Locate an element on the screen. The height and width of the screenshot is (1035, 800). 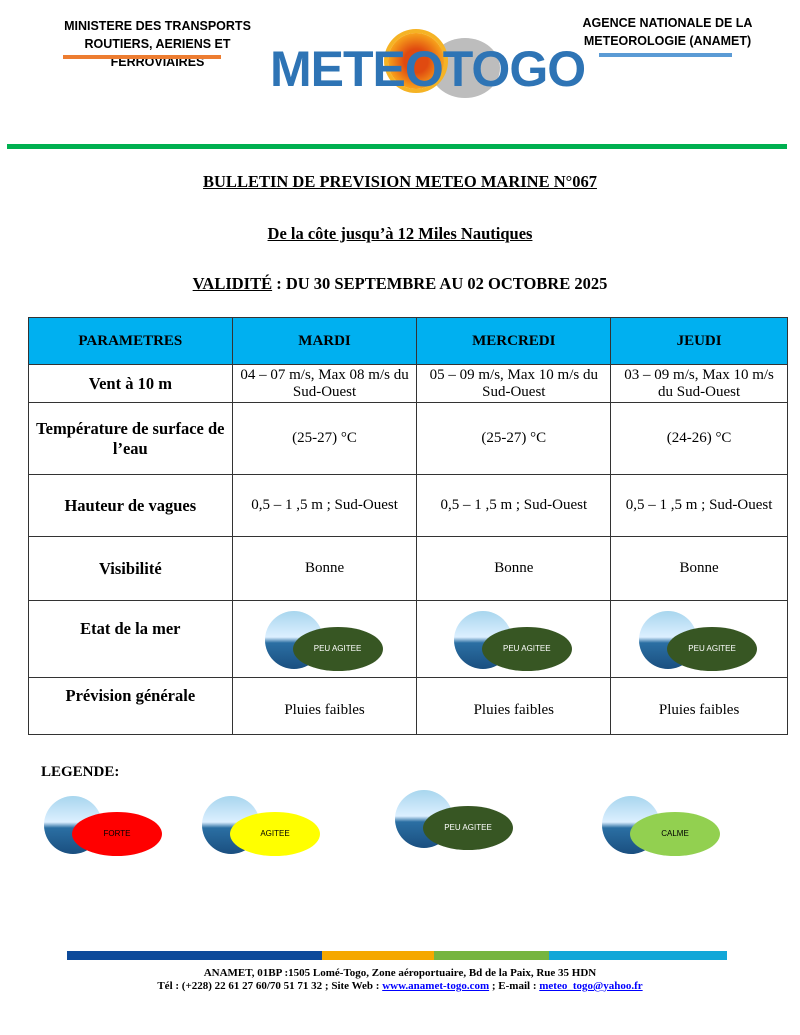
ministry-line2: ROUTIERS, AERIENS ET FERROVIAIRES is located at coordinates (157, 53).